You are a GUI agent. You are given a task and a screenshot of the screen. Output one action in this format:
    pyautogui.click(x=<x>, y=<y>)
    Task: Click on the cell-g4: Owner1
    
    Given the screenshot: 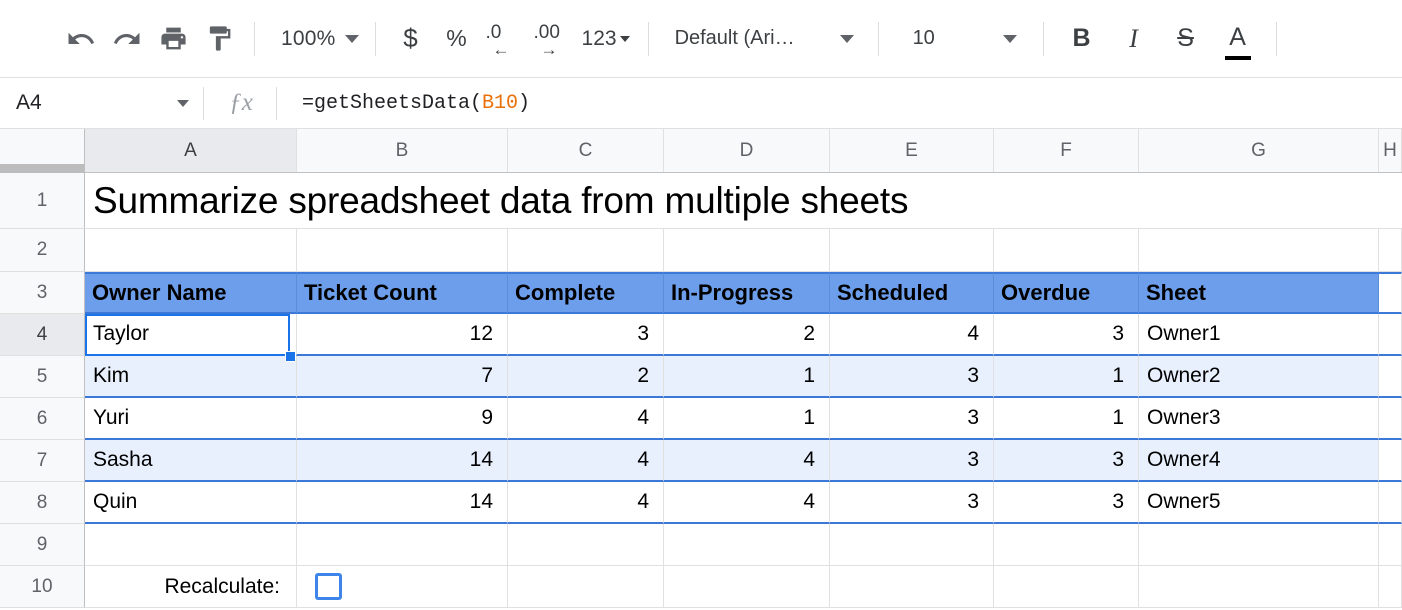 What is the action you would take?
    pyautogui.click(x=1259, y=335)
    